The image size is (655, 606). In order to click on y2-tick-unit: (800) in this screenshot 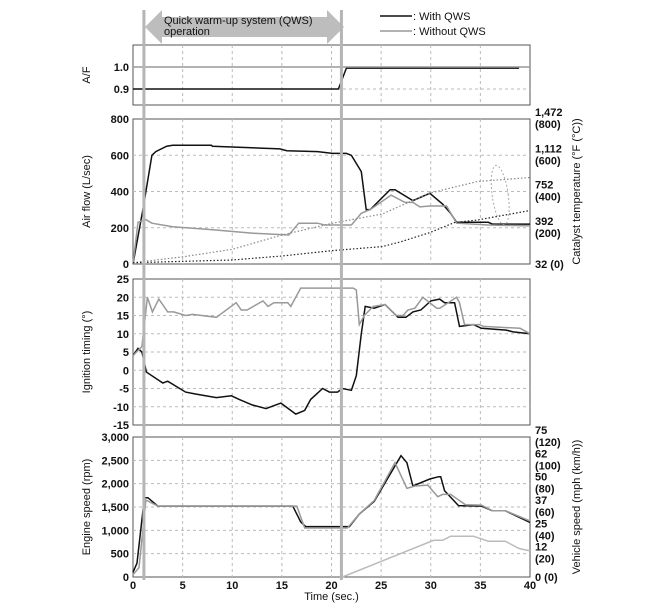, I will do `click(548, 125)`.